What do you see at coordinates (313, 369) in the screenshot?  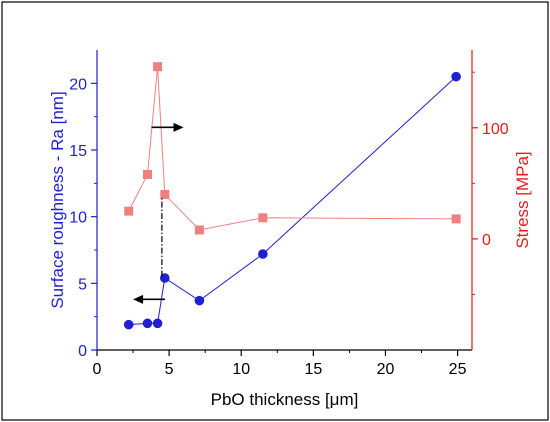 I see `x-tick-label: 15` at bounding box center [313, 369].